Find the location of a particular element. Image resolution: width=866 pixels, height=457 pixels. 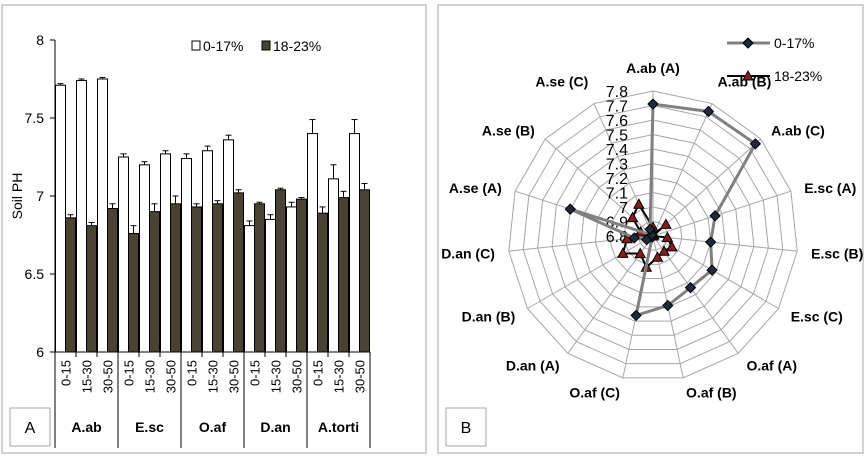

legend-label: 18-23% is located at coordinates (798, 76).